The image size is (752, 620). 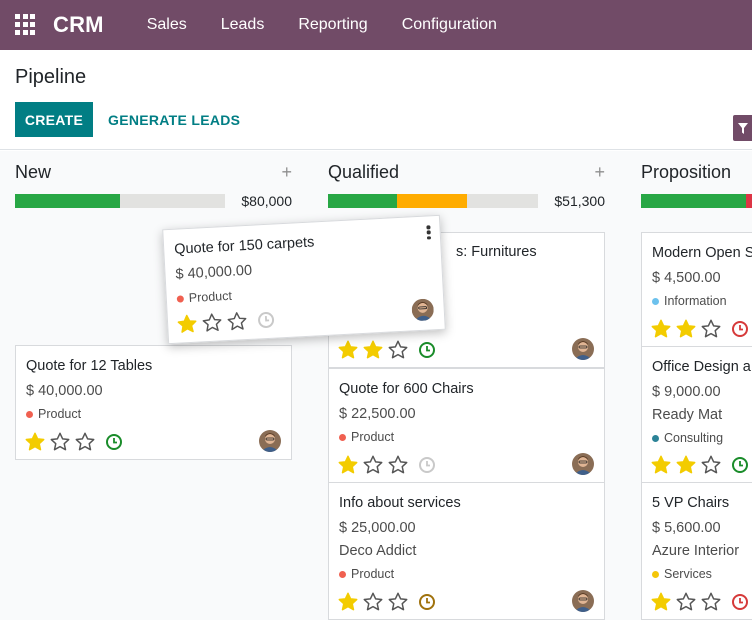 I want to click on card-menu-icon, so click(x=428, y=232).